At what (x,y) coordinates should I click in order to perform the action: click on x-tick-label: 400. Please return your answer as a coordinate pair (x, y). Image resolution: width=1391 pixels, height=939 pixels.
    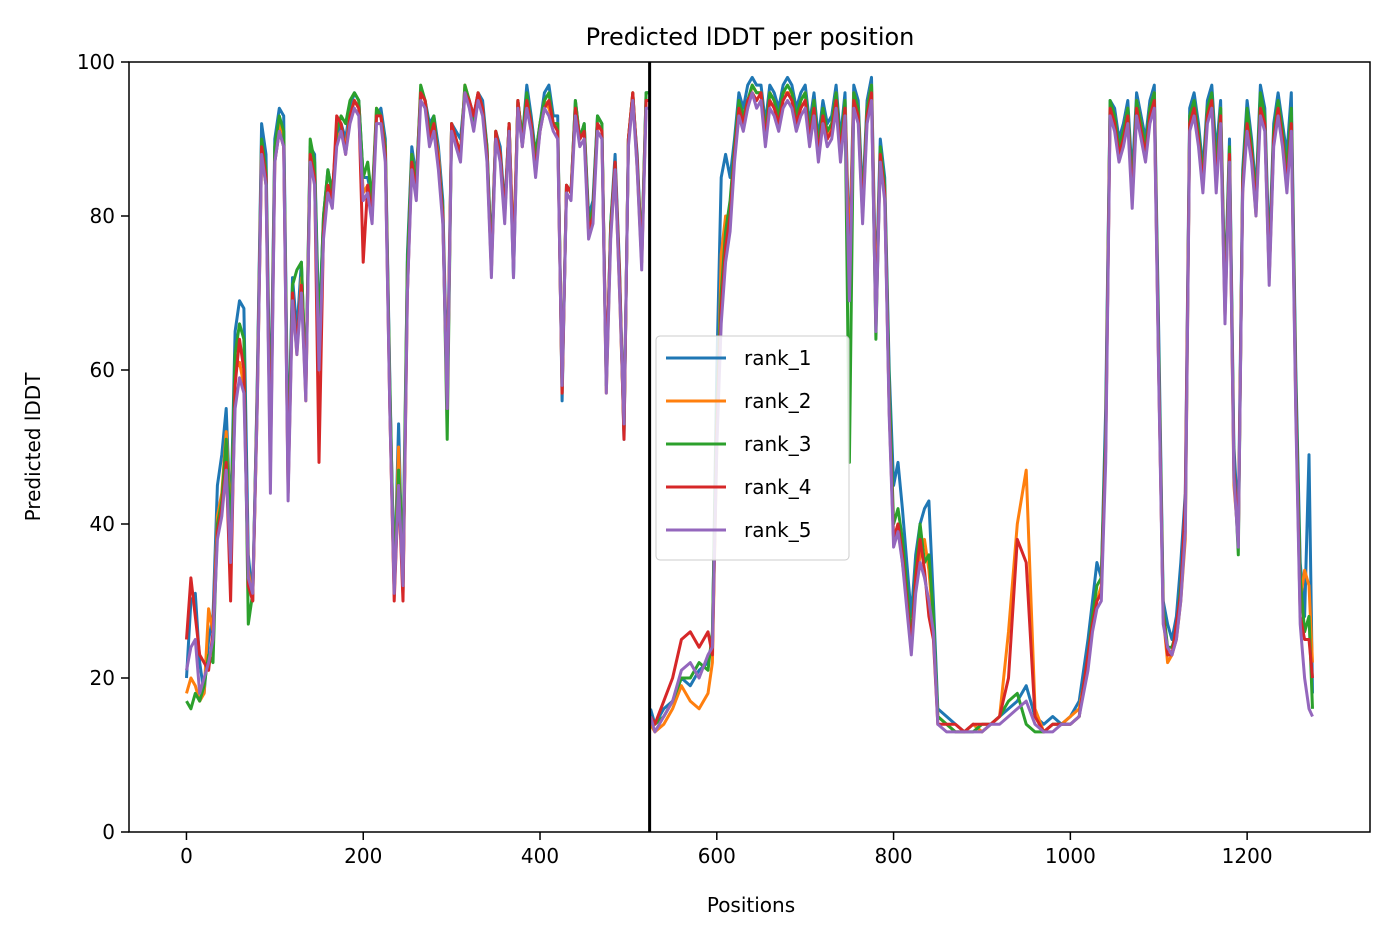
    Looking at the image, I should click on (540, 856).